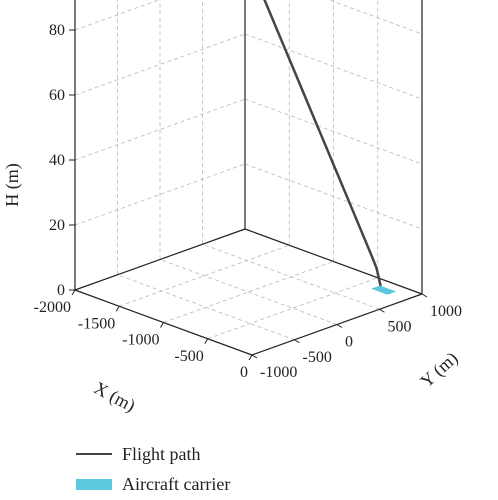 This screenshot has width=498, height=500. Describe the element at coordinates (349, 342) in the screenshot. I see `y-tick-label: 0` at that location.